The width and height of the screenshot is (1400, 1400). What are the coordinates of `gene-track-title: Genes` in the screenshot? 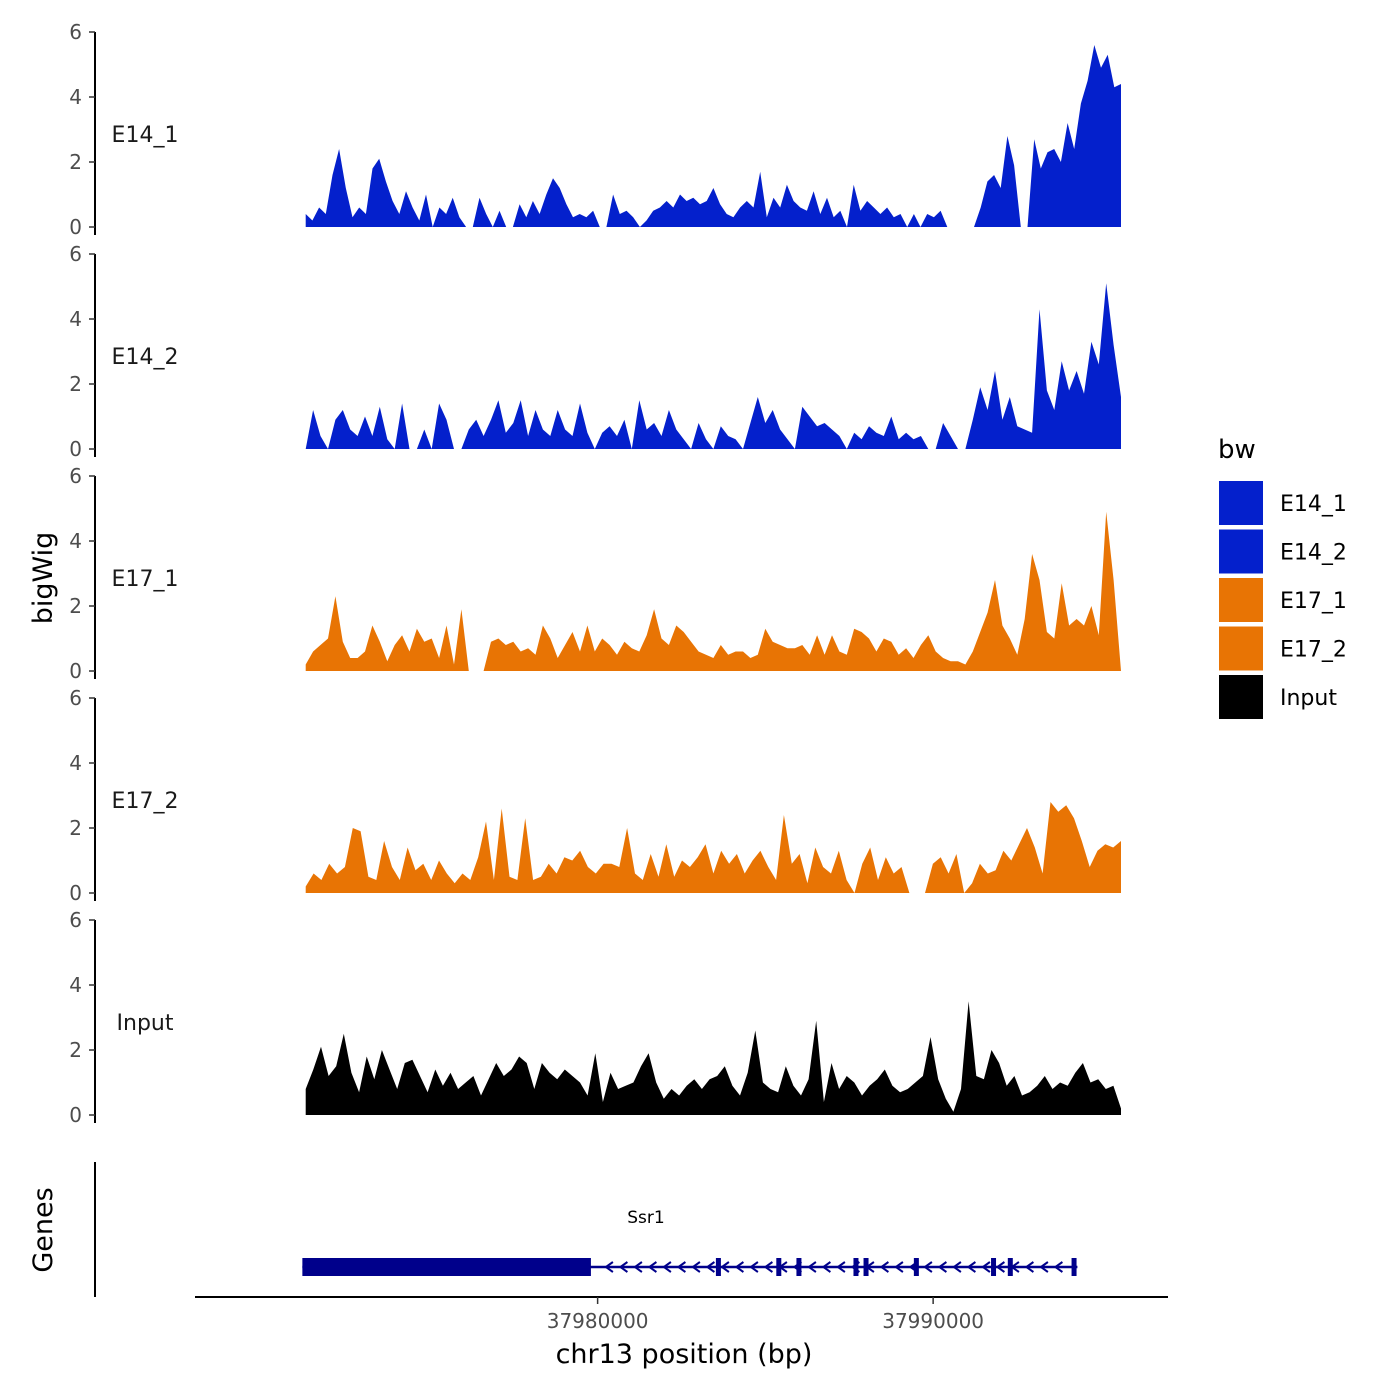 It's located at (43, 1229).